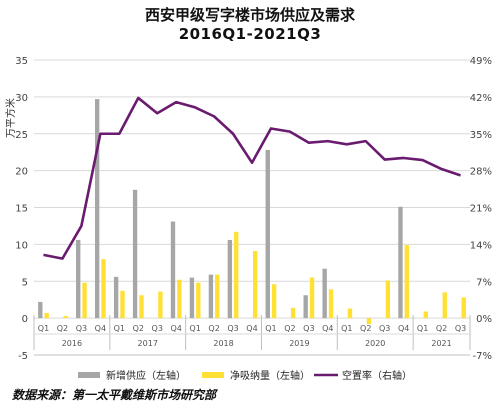 The width and height of the screenshot is (500, 410). What do you see at coordinates (10, 118) in the screenshot?
I see `y-axis-title: 万平方米` at bounding box center [10, 118].